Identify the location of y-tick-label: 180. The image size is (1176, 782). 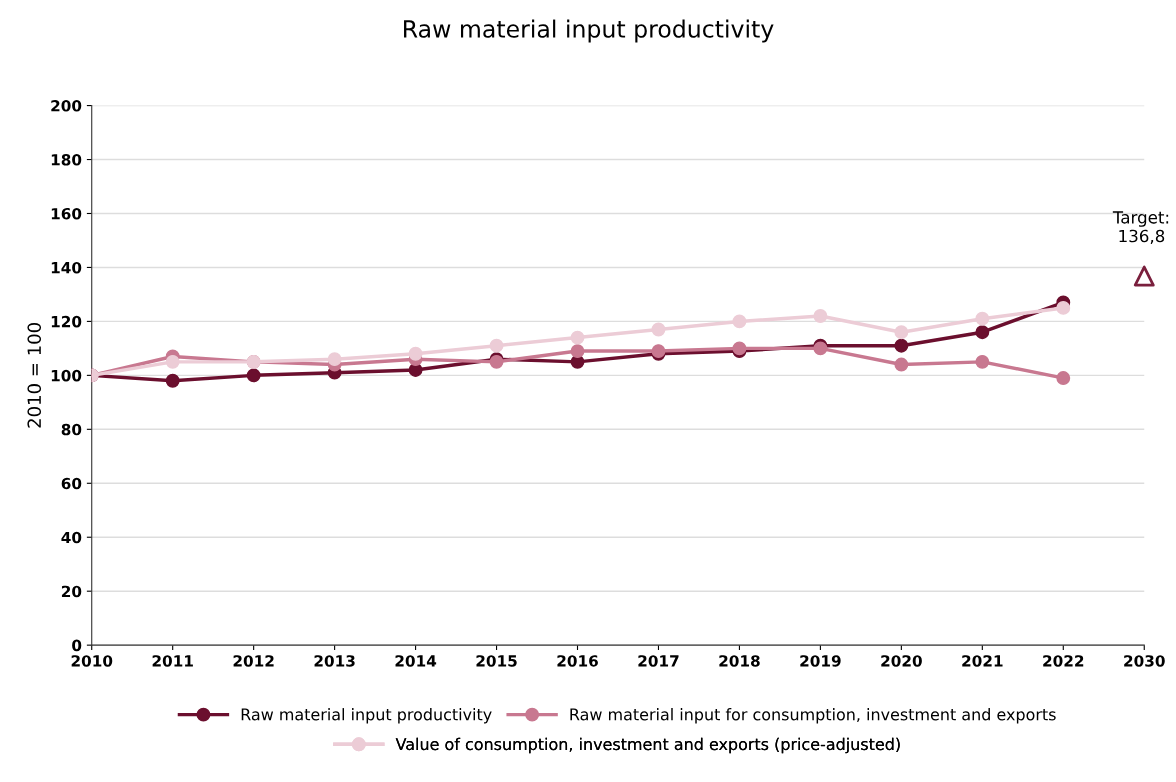
(66, 159).